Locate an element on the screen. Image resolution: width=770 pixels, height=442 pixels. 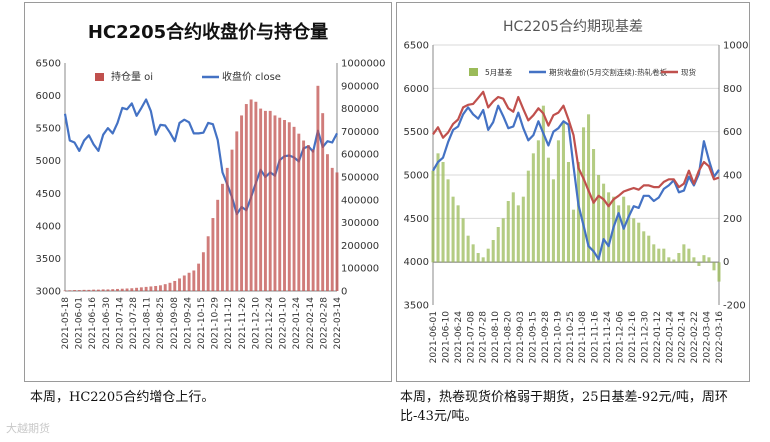
y-left-tick-label: 4500 is located at coordinates (48, 194).